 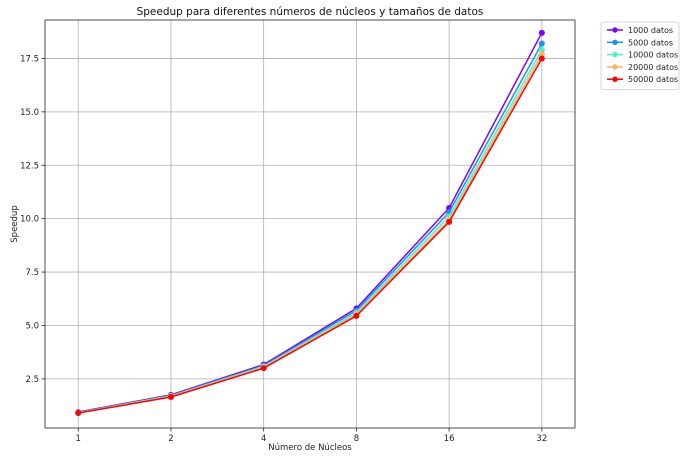 I want to click on y-tick-label: 12.5, so click(x=29, y=166).